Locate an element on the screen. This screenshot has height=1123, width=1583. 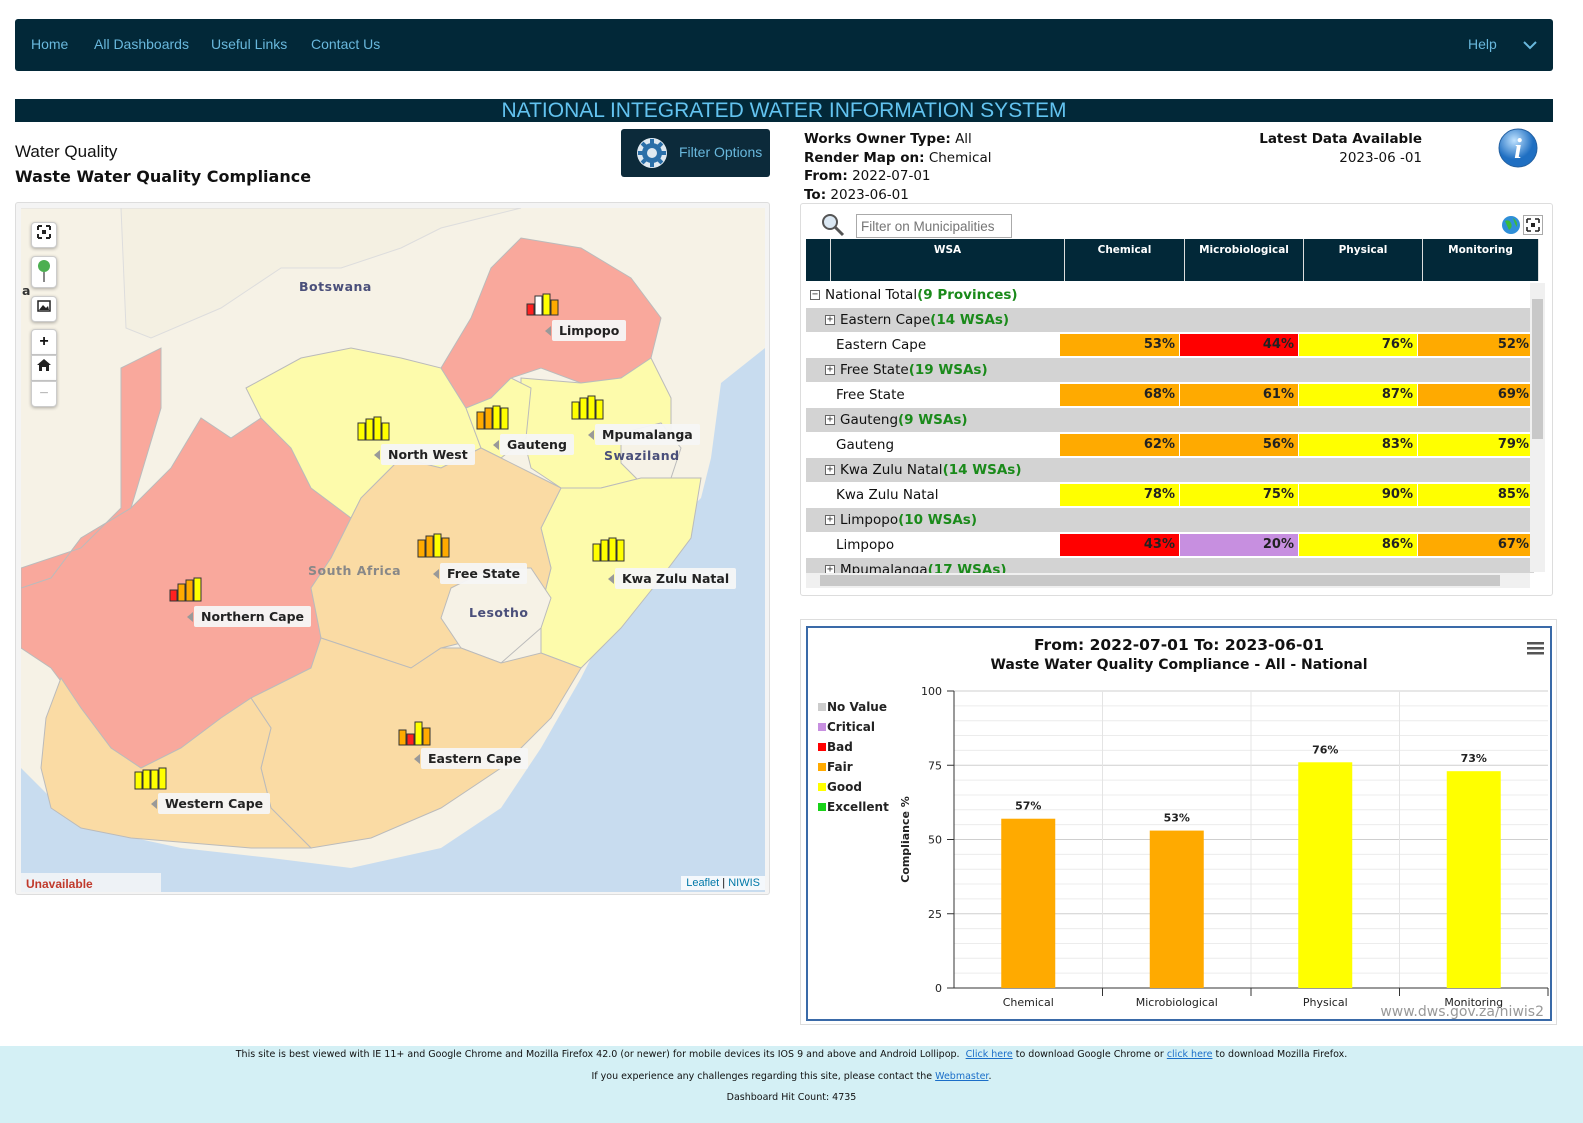
value-cell: 86% is located at coordinates (1358, 545).